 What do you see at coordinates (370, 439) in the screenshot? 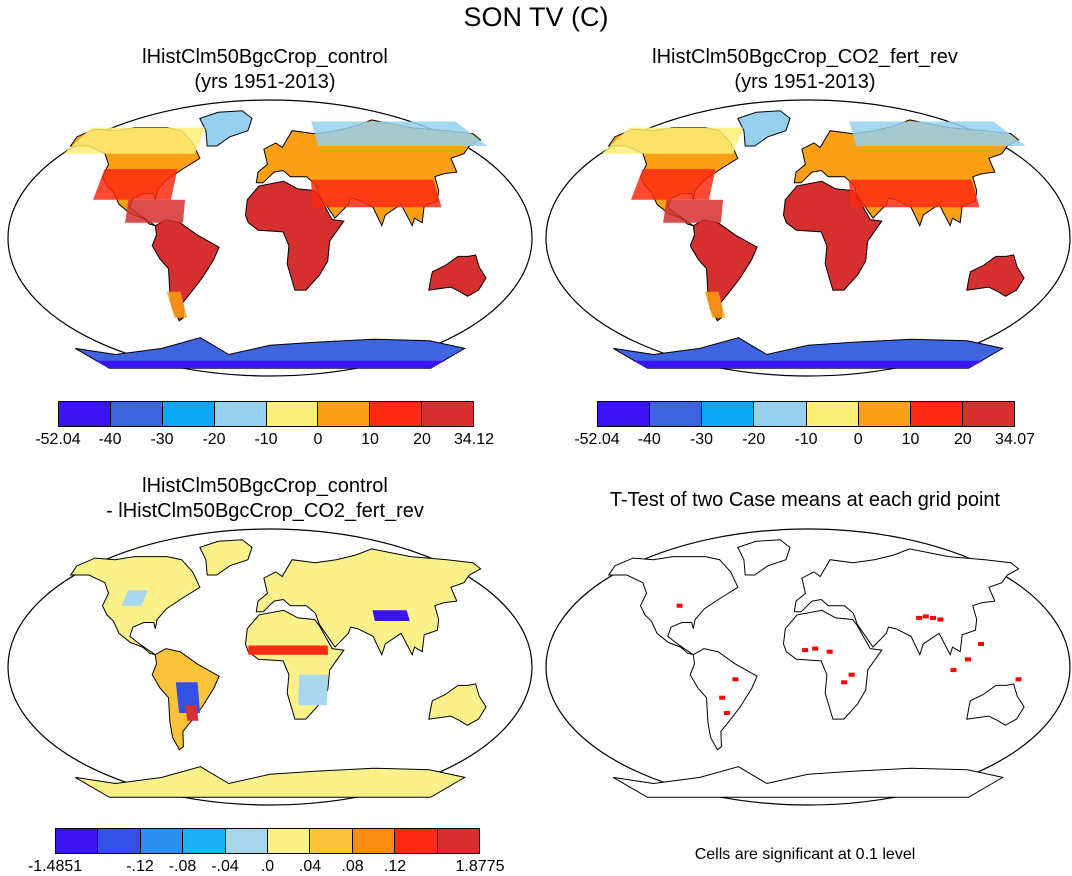
I see `colorbar-tick-label: 10` at bounding box center [370, 439].